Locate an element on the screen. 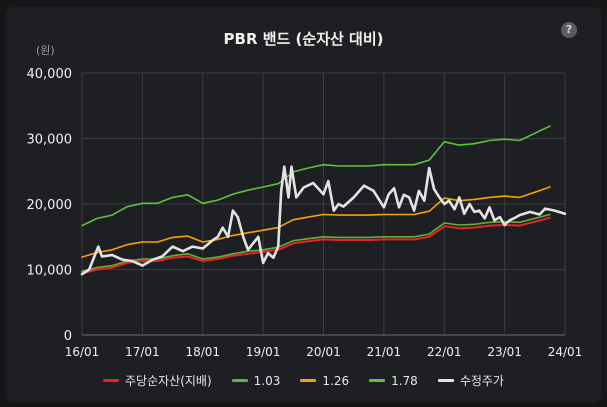 The image size is (607, 407). x-tick-label: 20/01 is located at coordinates (323, 352).